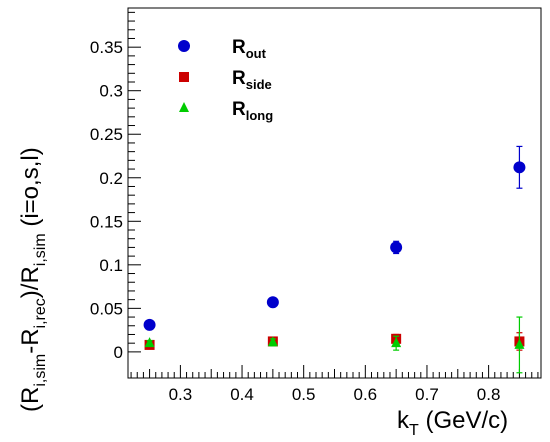 This screenshot has width=550, height=442. What do you see at coordinates (252, 111) in the screenshot?
I see `legend-label-long: Rlong` at bounding box center [252, 111].